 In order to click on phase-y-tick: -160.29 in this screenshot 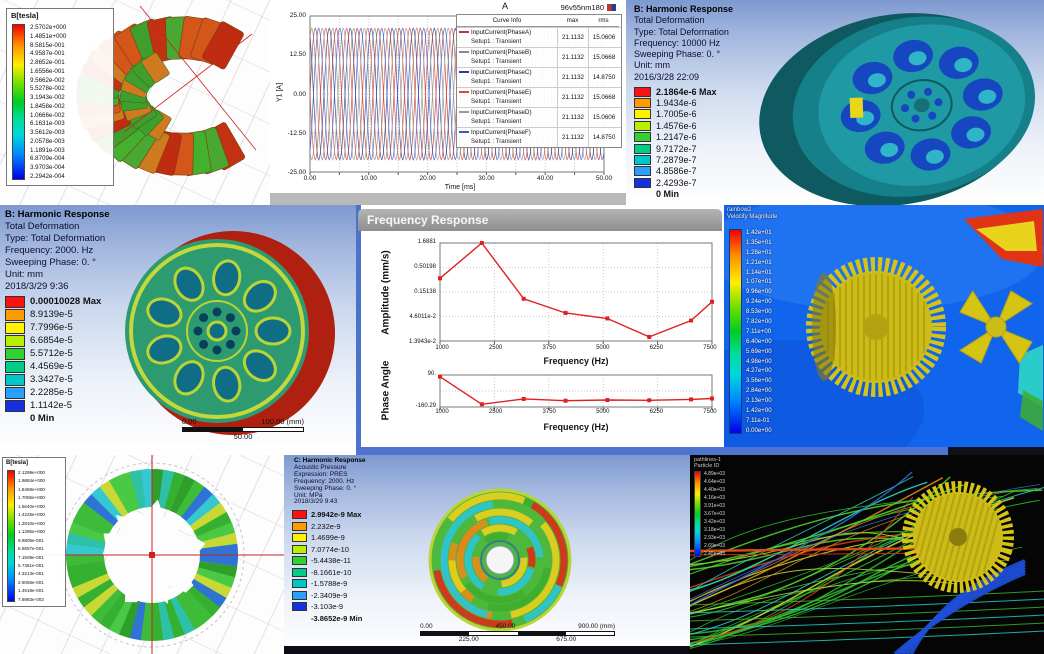, I will do `click(425, 406)`.